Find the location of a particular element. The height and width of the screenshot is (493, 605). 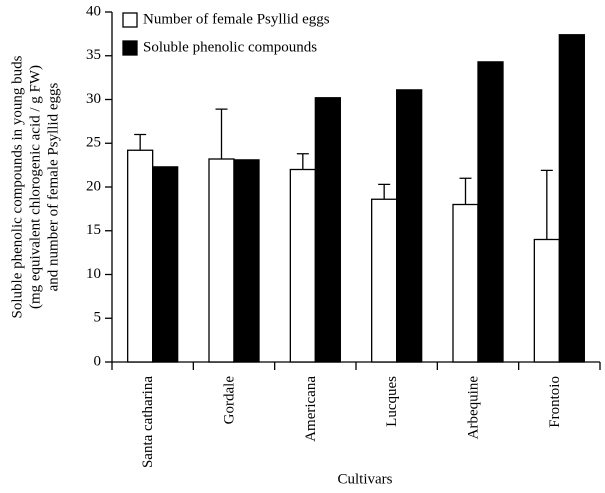

y-tick-label: 35 is located at coordinates (93, 55).